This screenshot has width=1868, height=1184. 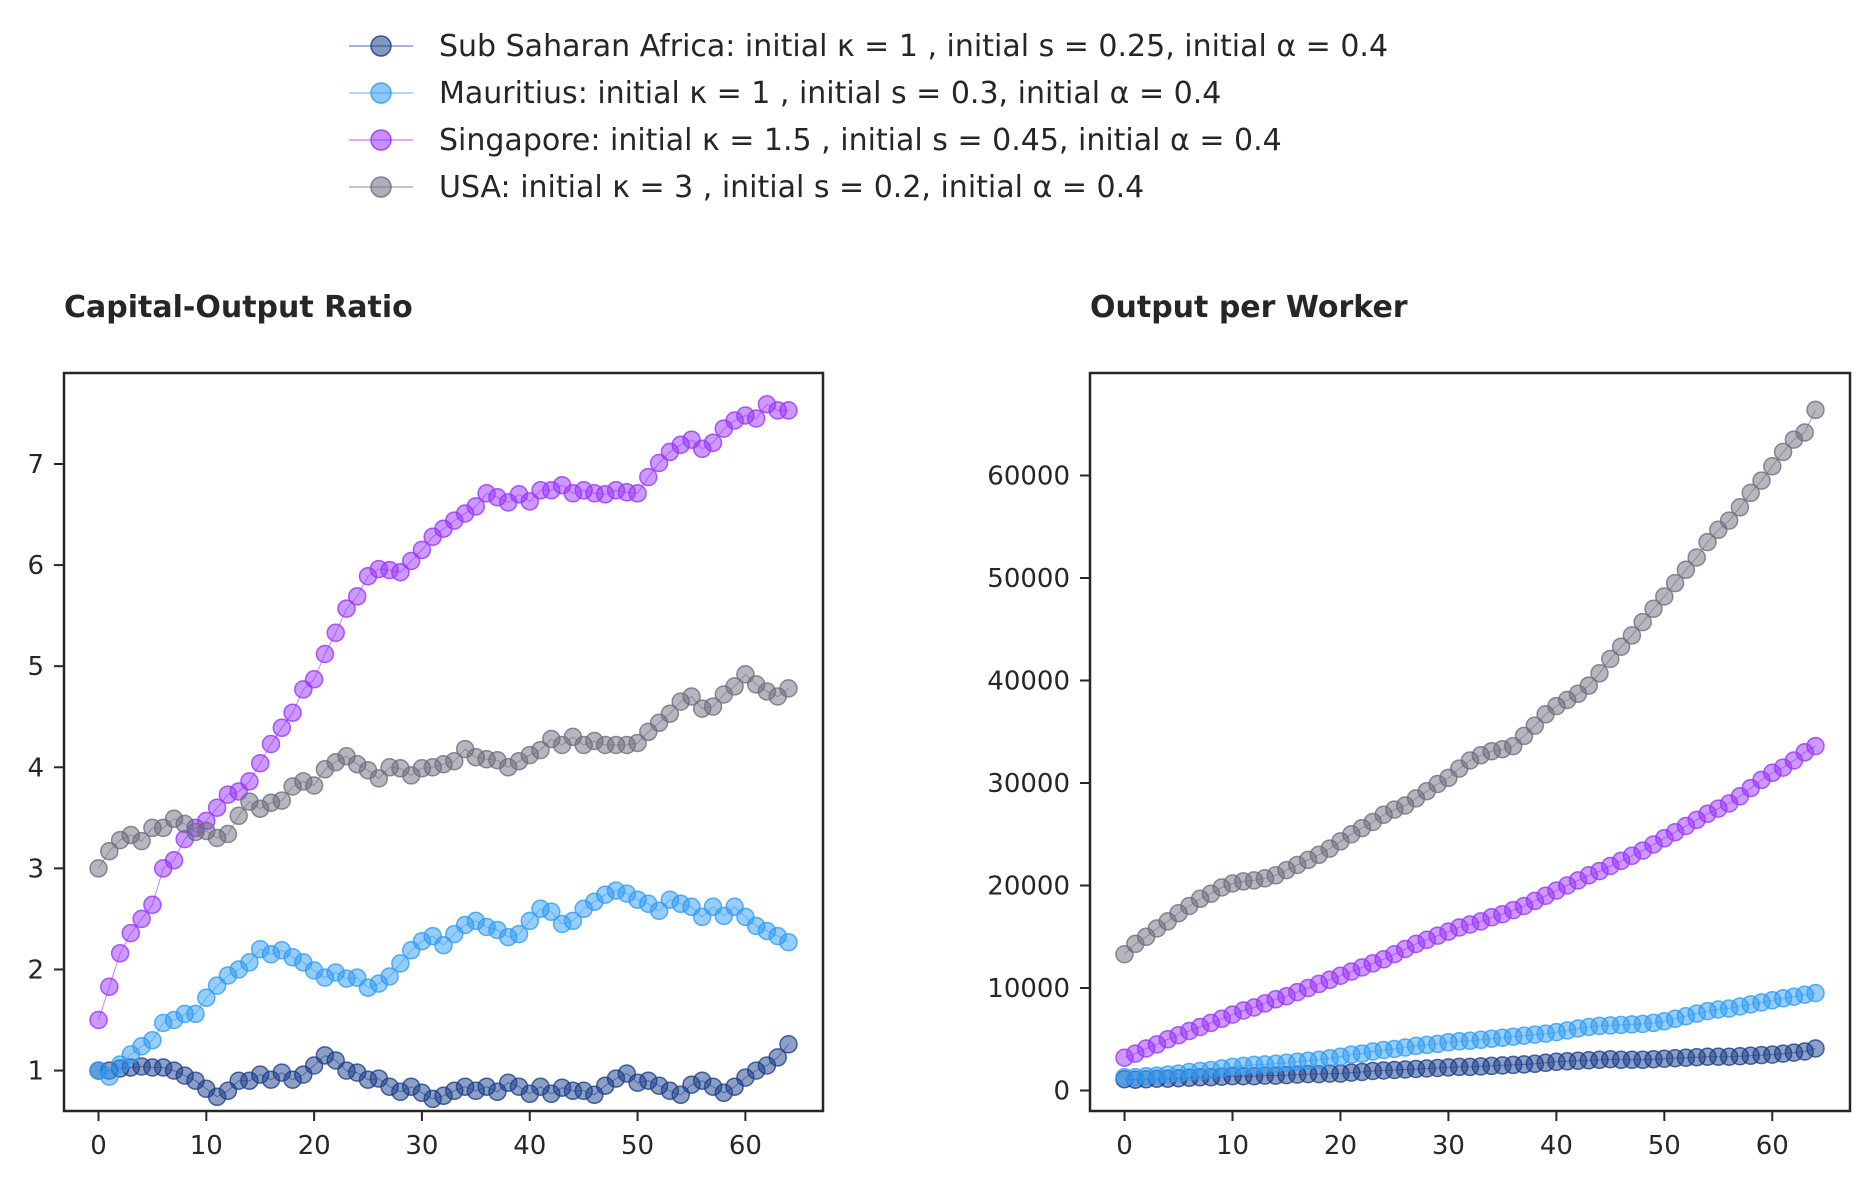 I want to click on y-tick-label: 50000, so click(x=1028, y=579).